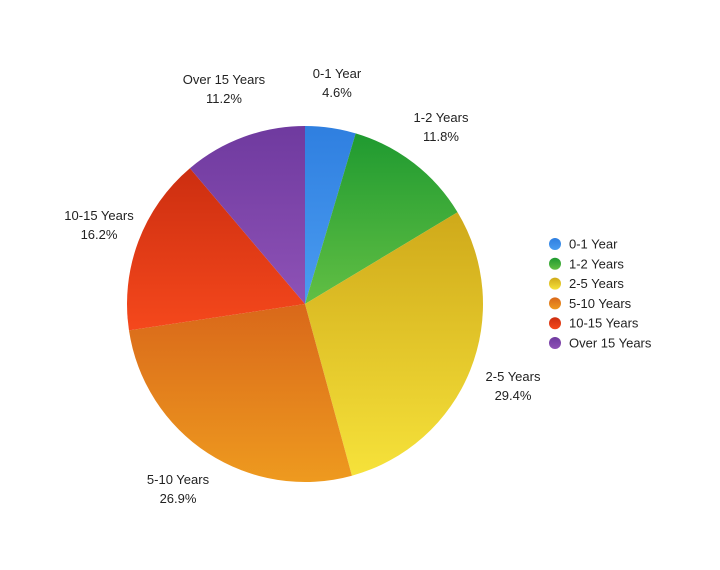  I want to click on legend-item-10-15-years: 10-15 Years, so click(594, 323).